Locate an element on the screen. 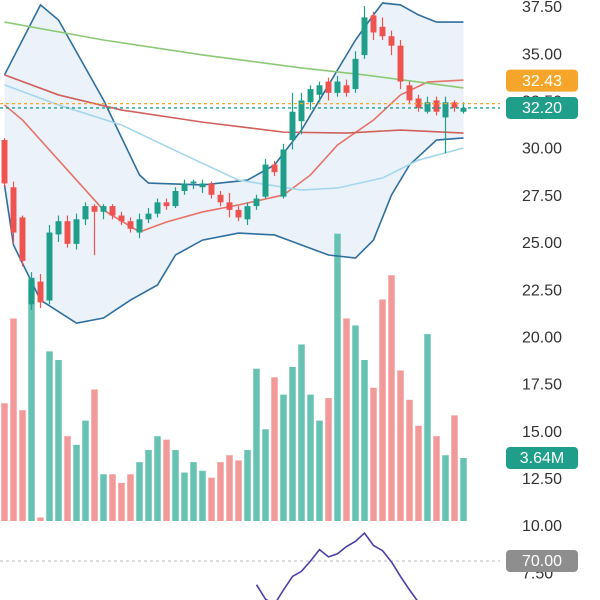 The width and height of the screenshot is (600, 600). y-tick-label: 10.00 is located at coordinates (542, 526).